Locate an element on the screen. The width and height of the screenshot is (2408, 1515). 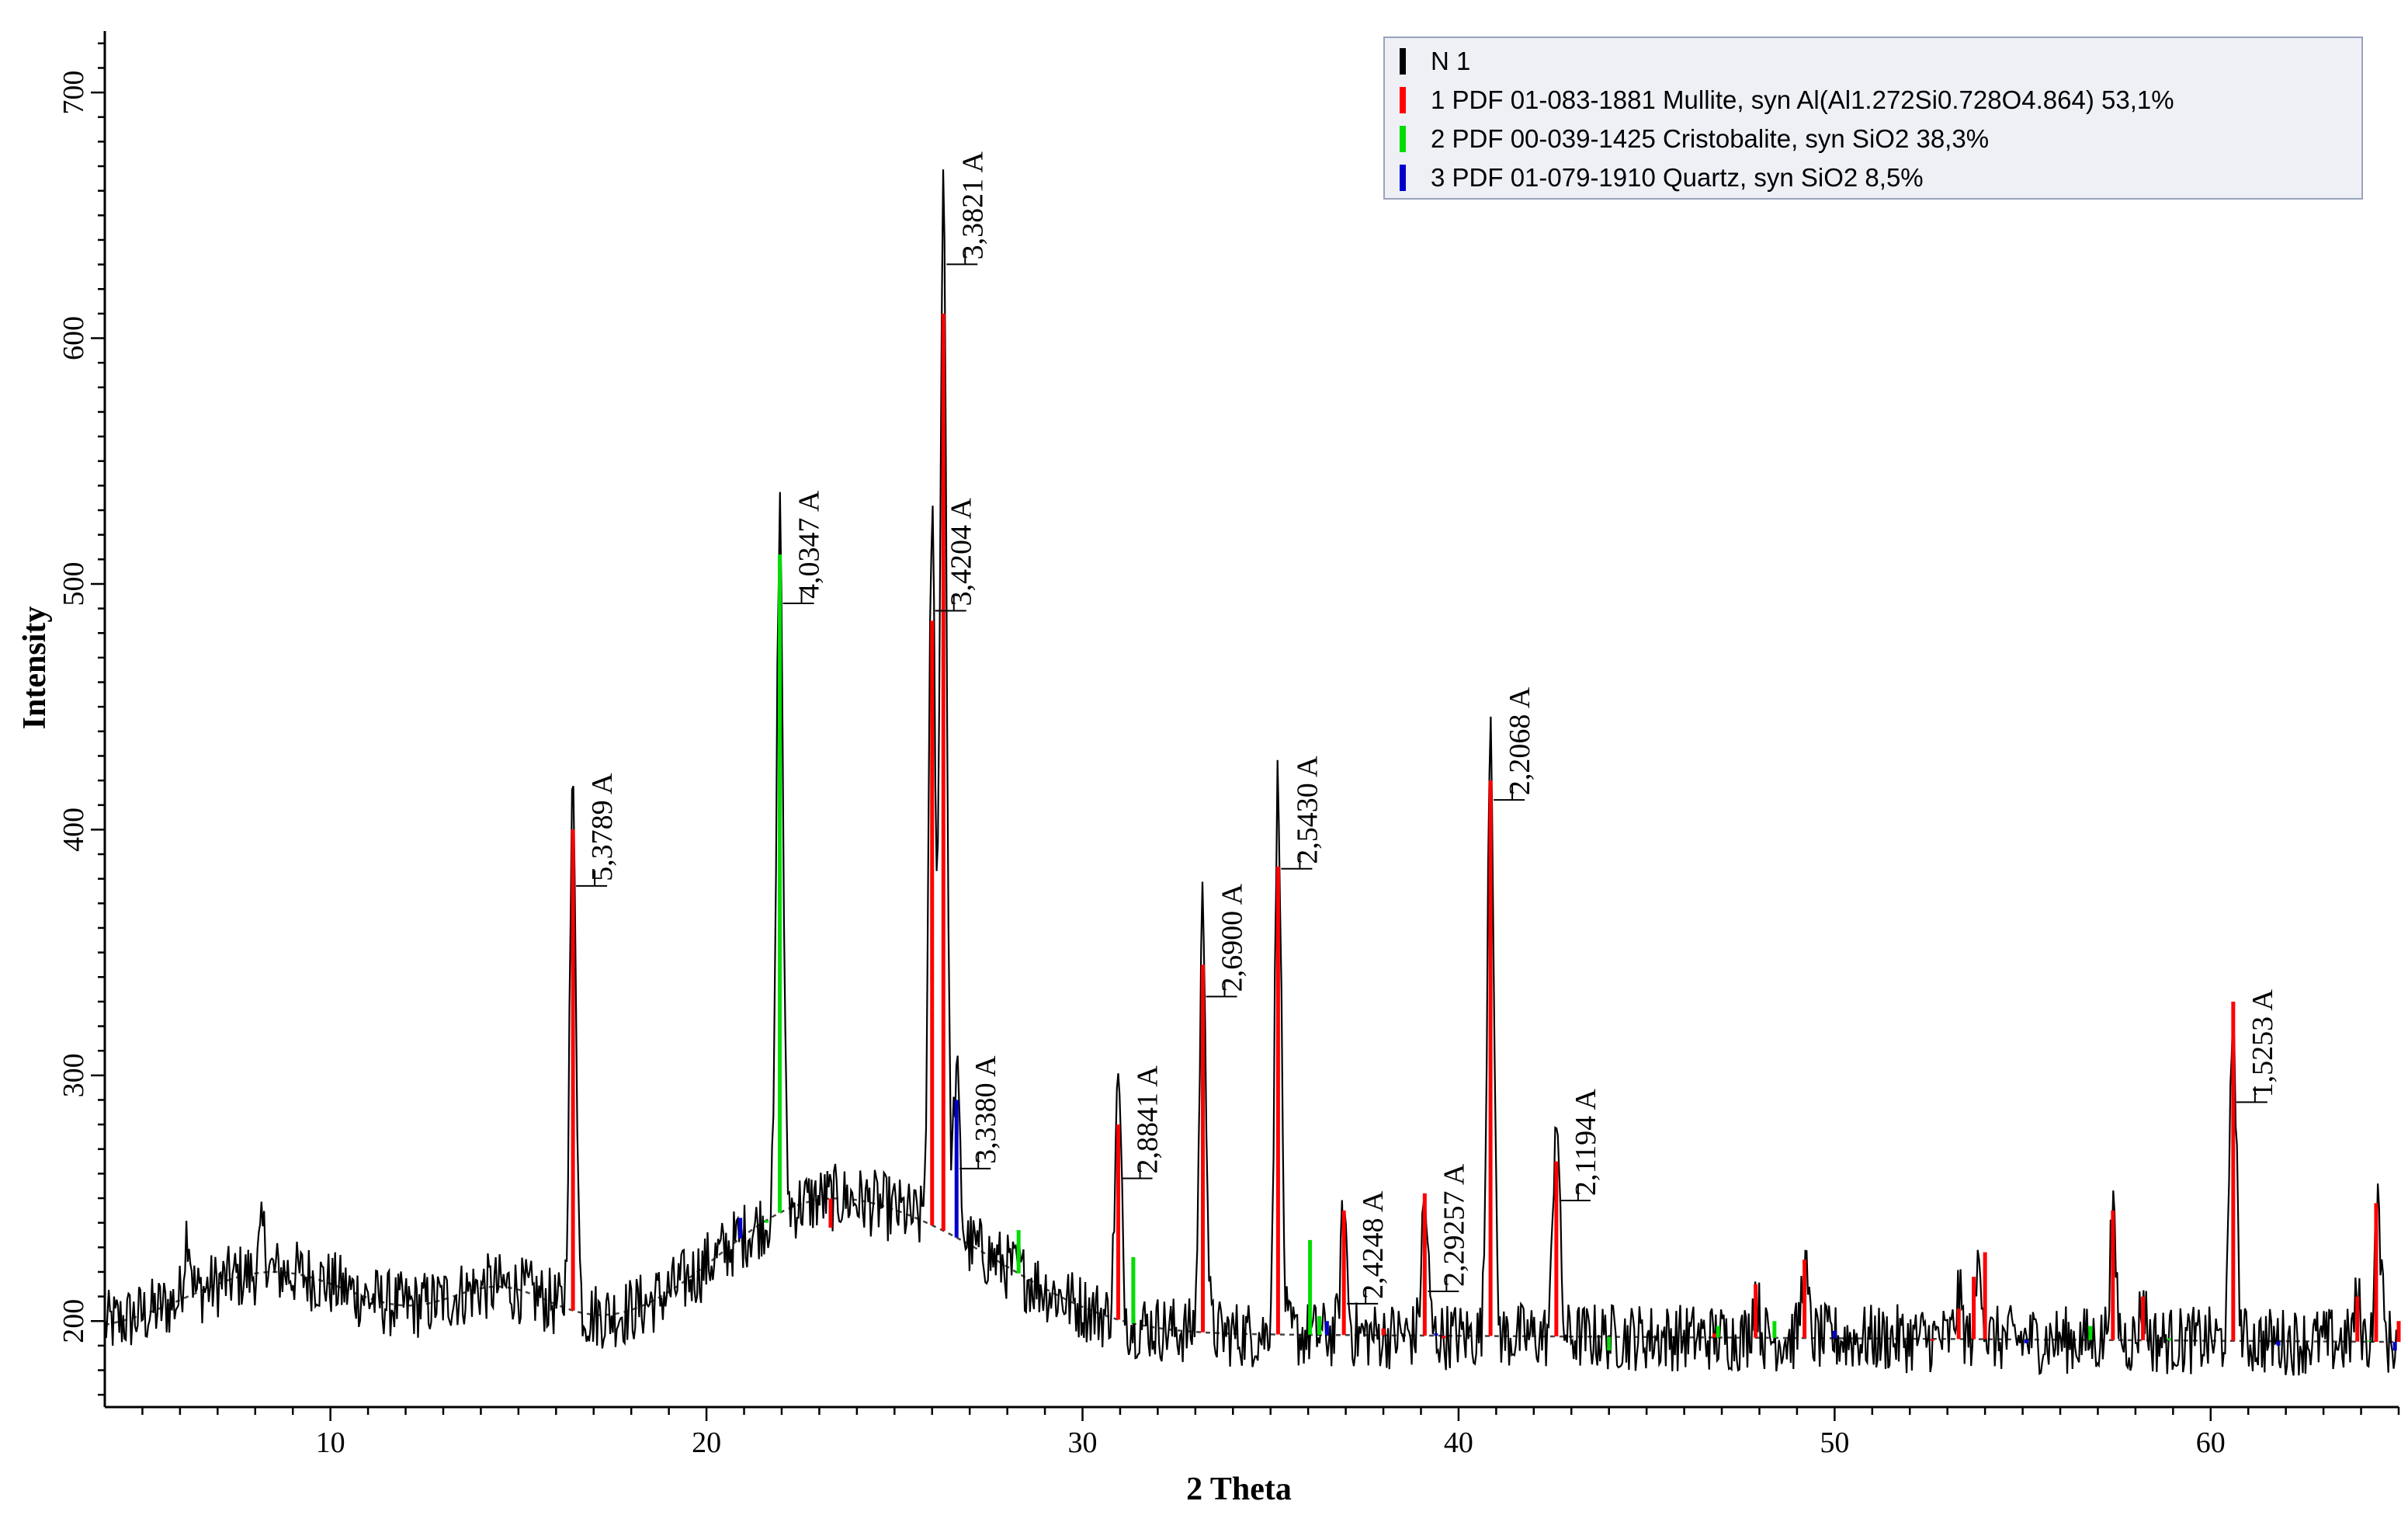
peak-label: 2,29257 A is located at coordinates (1454, 1225).